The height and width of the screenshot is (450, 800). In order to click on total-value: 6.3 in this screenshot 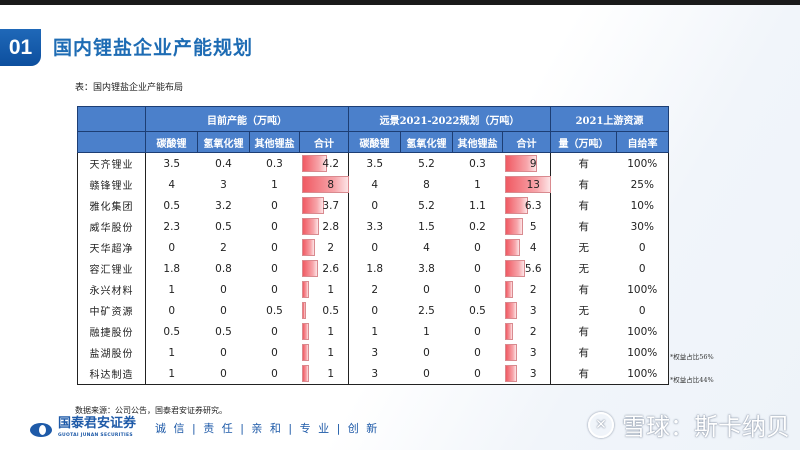, I will do `click(533, 205)`.